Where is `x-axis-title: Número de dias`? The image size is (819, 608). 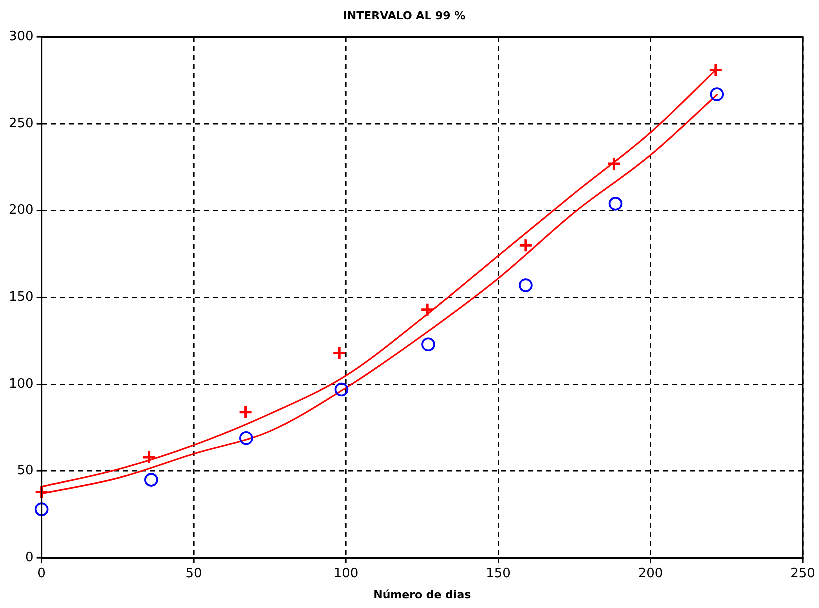
x-axis-title: Número de dias is located at coordinates (423, 595).